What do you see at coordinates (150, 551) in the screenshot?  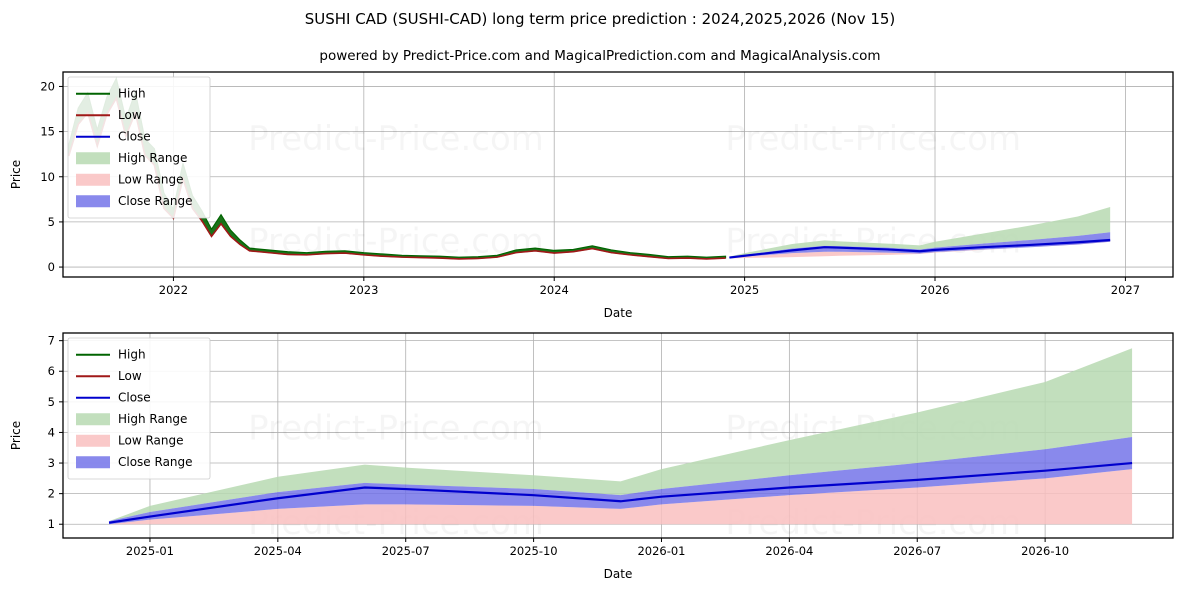 I see `x-tick-label: 2025-01` at bounding box center [150, 551].